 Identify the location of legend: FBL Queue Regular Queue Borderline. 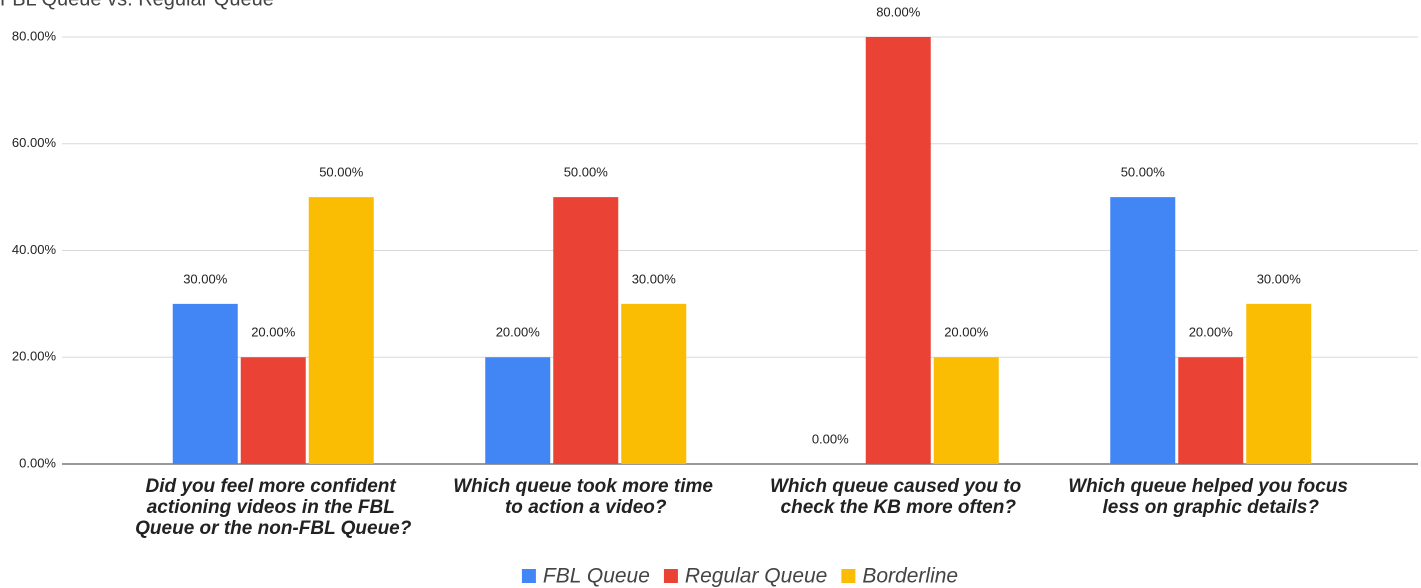
(739, 576).